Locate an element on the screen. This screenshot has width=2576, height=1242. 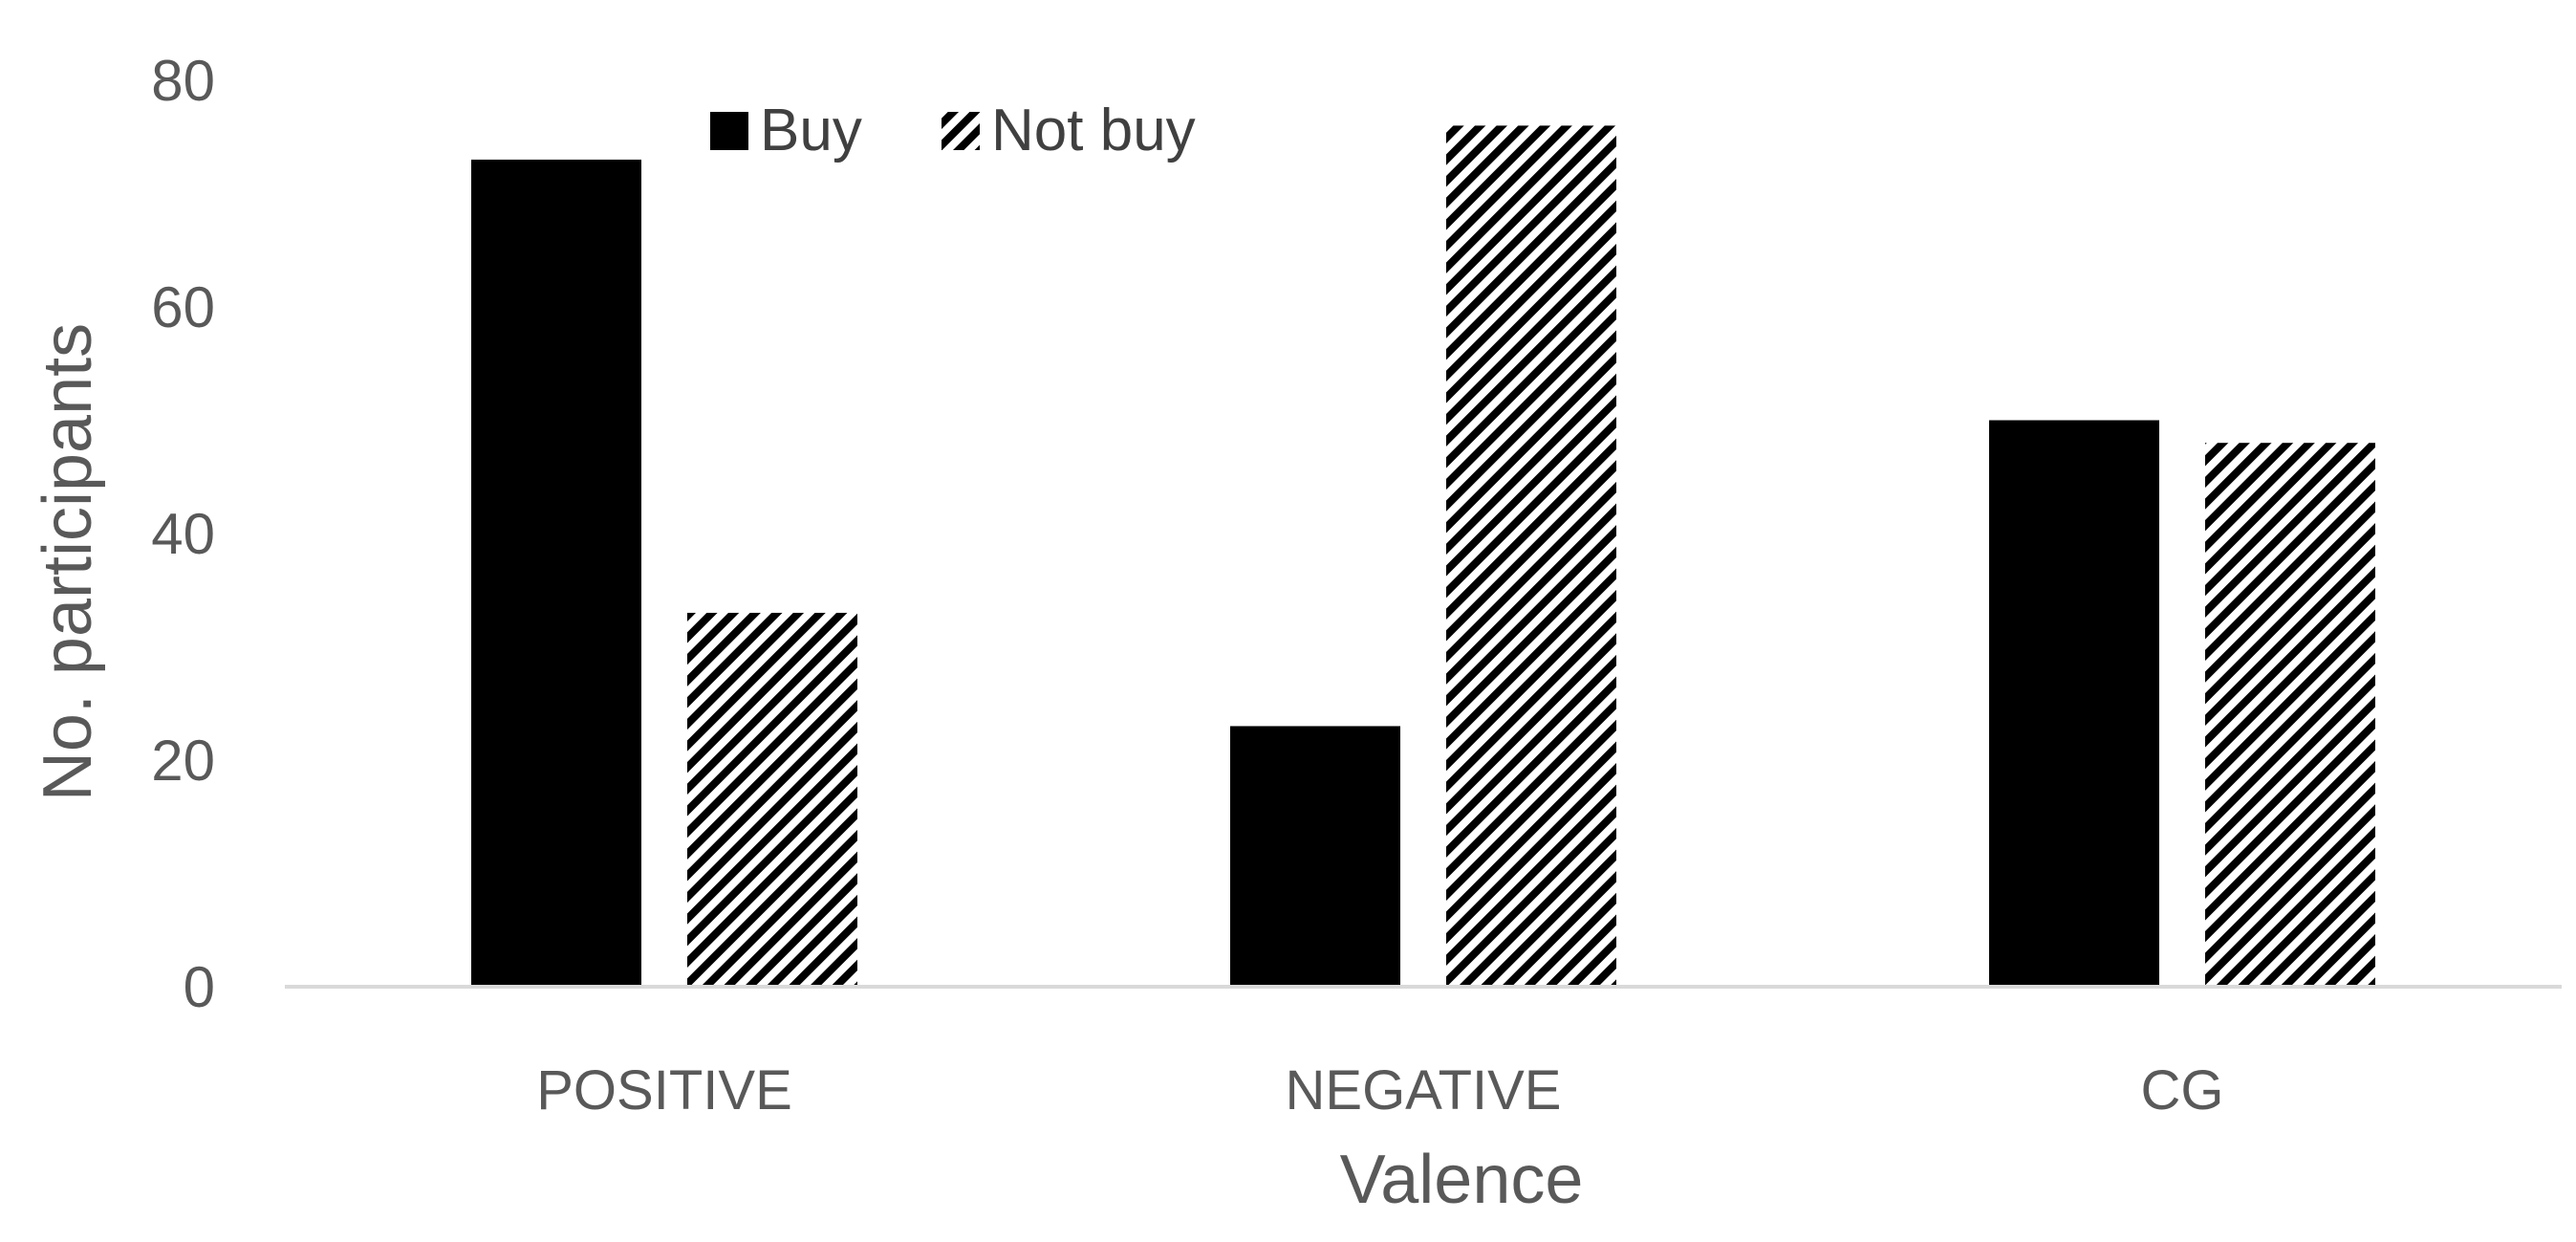
legend-swatch-not-buy is located at coordinates (961, 131).